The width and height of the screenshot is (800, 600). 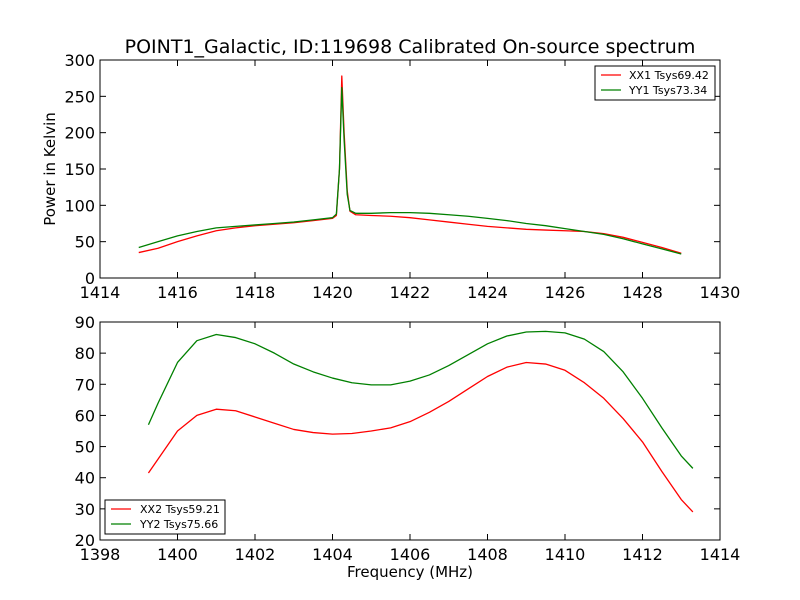 What do you see at coordinates (79, 205) in the screenshot?
I see `top-y-tick-label: 100` at bounding box center [79, 205].